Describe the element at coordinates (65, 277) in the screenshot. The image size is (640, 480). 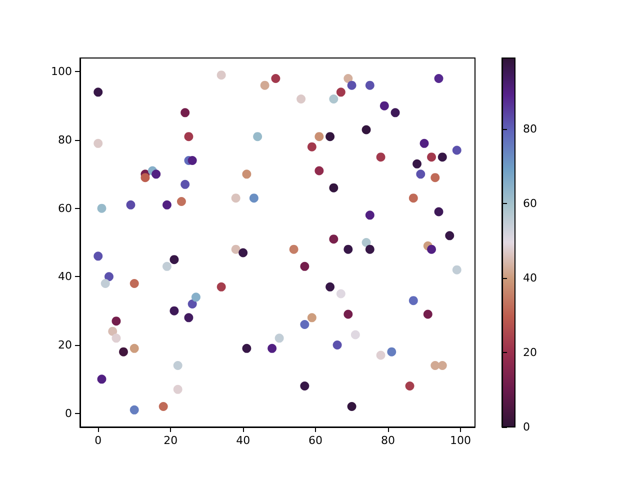
I see `y-tick-label: 40` at that location.